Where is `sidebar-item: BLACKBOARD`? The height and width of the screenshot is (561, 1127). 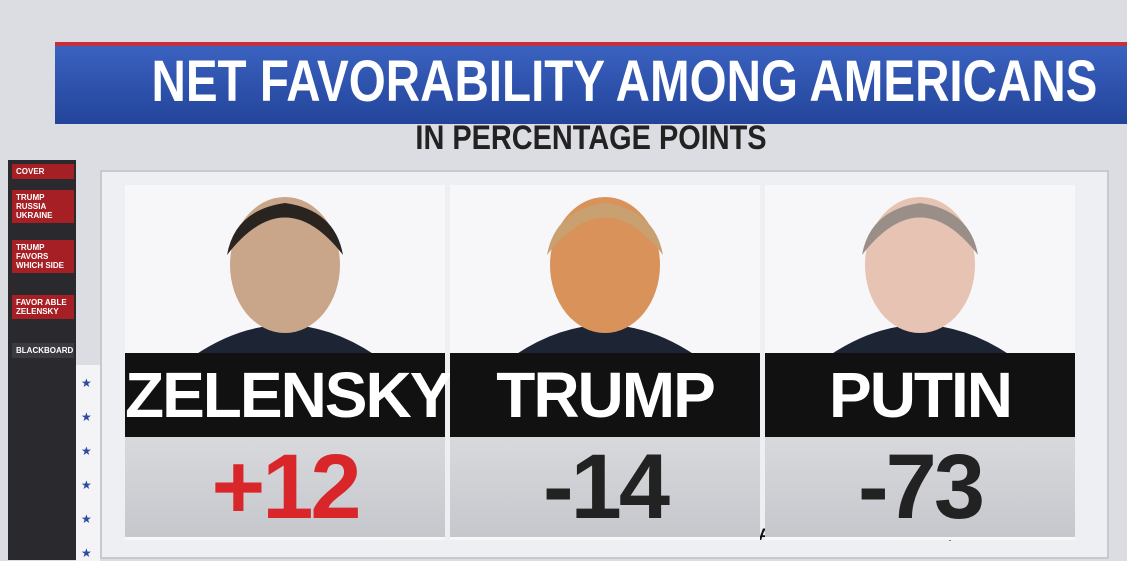 sidebar-item: BLACKBOARD is located at coordinates (43, 350).